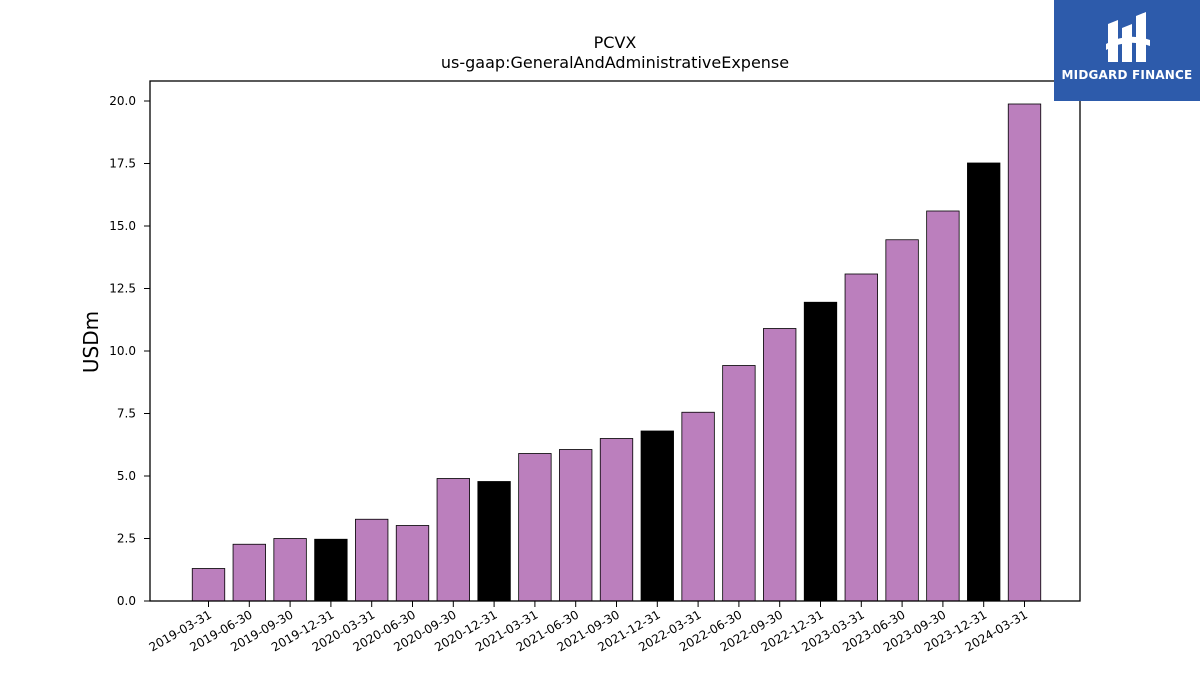  Describe the element at coordinates (615, 42) in the screenshot. I see `chart-title: PCVX` at that location.